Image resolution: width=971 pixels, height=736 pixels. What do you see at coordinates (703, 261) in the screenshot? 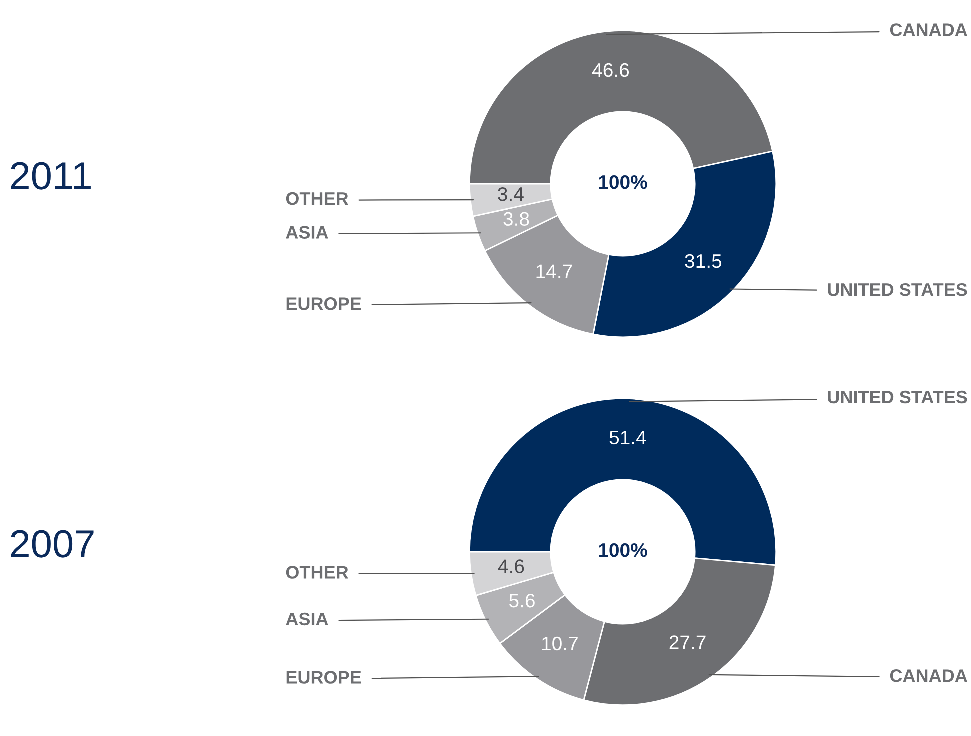
I see `data-label: 31.5` at bounding box center [703, 261].